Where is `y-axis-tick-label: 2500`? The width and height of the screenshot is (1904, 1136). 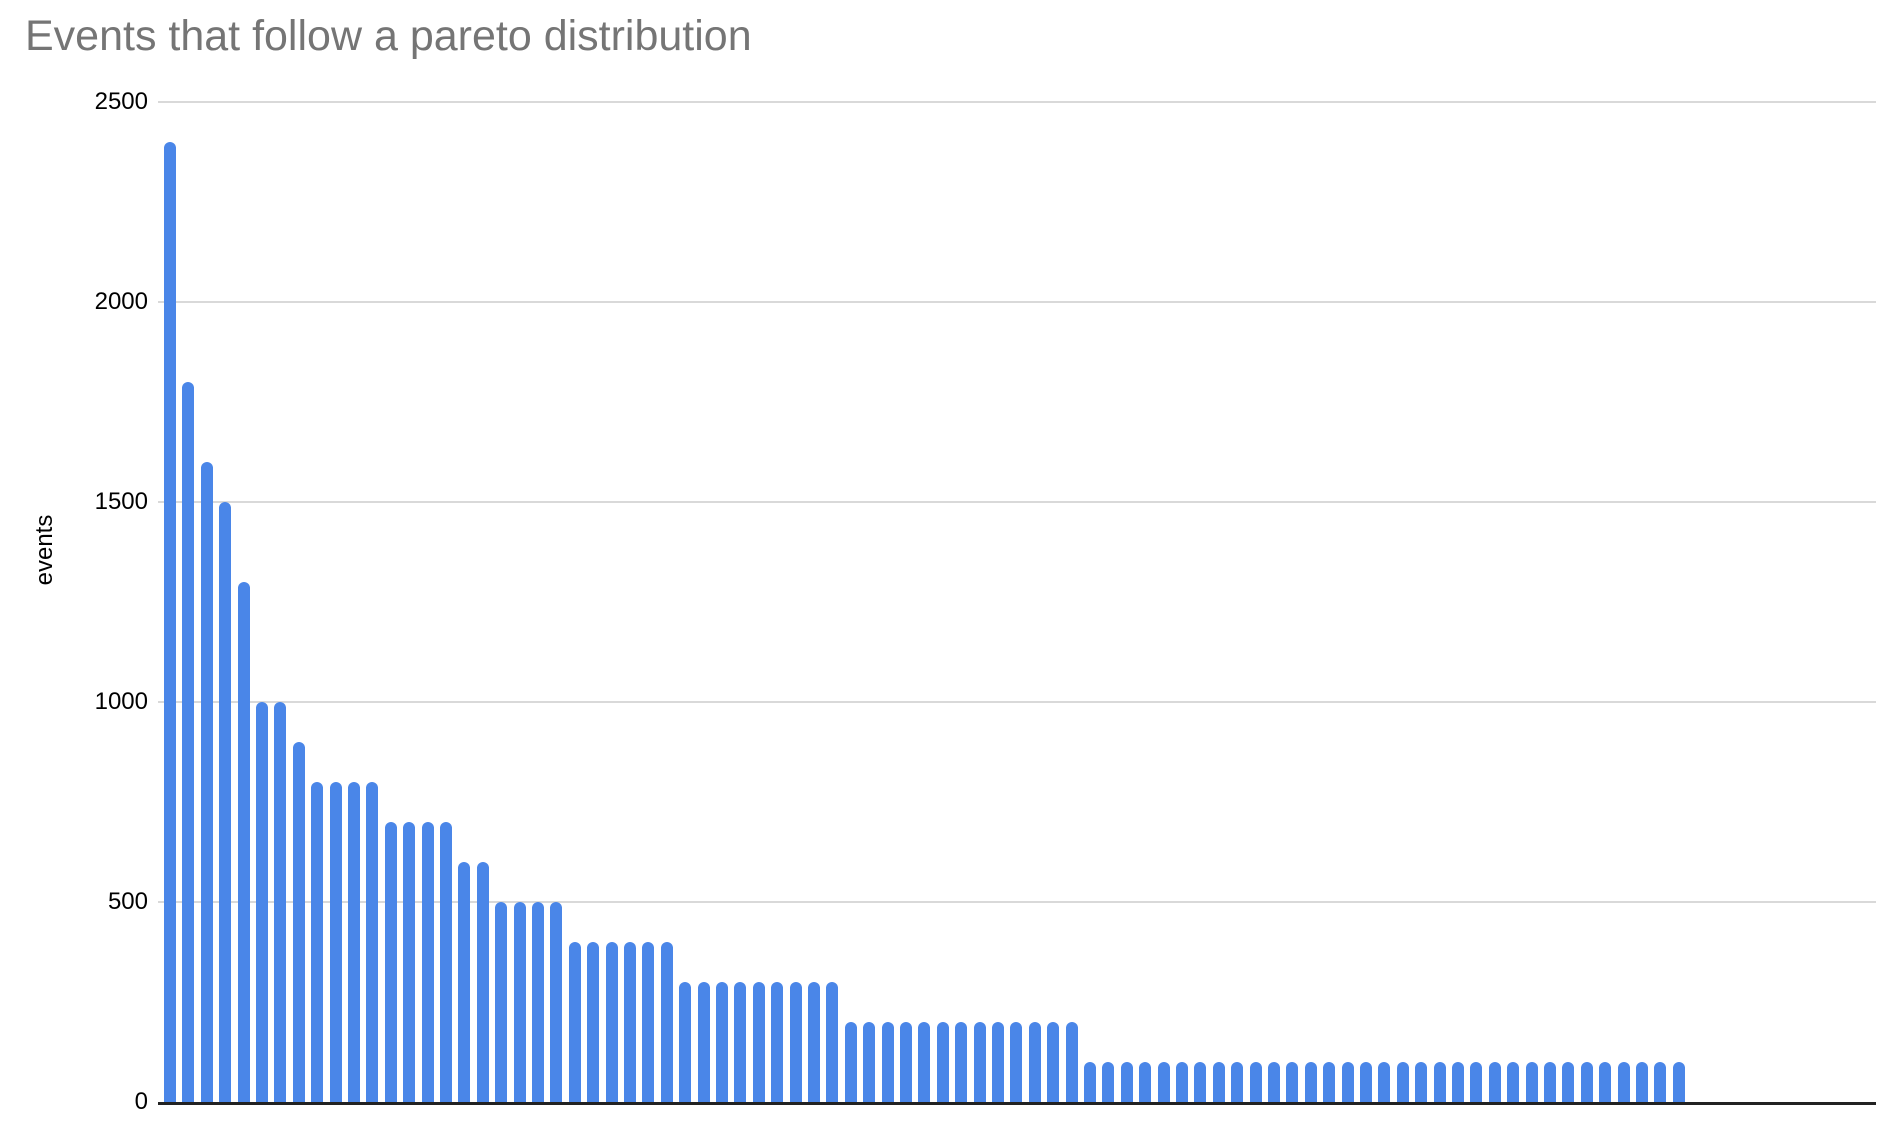 y-axis-tick-label: 2500 is located at coordinates (121, 101).